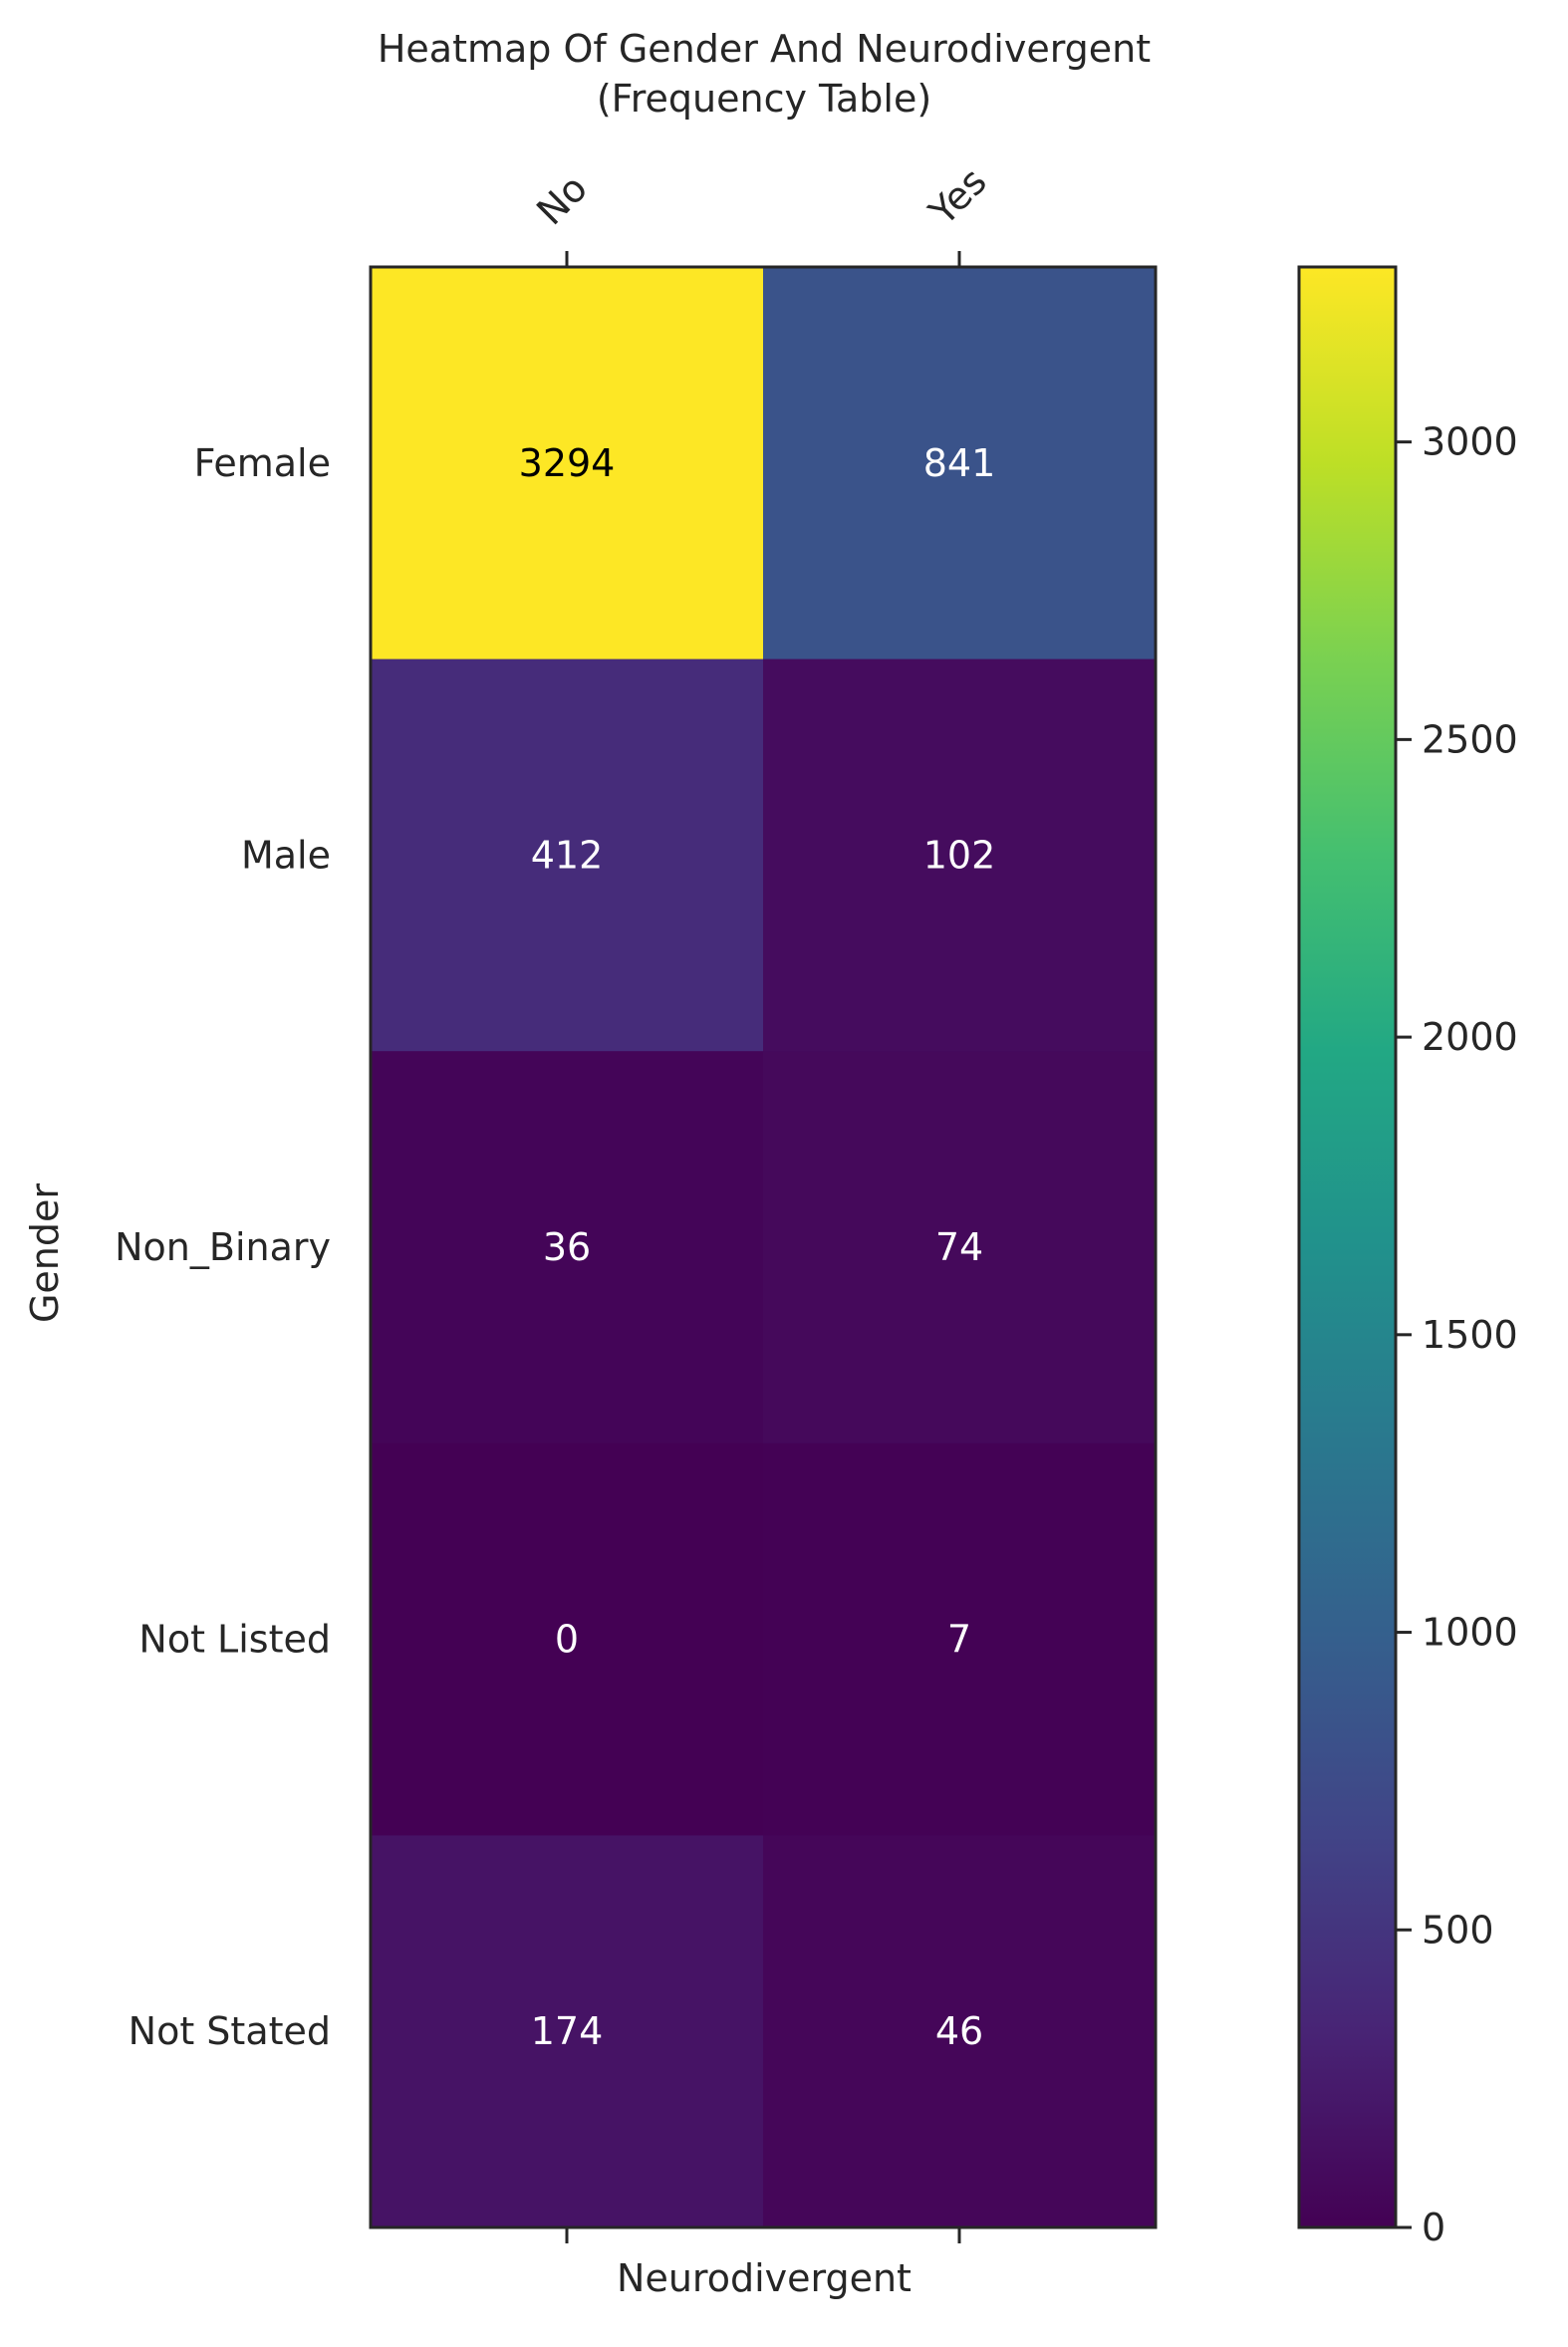 Image resolution: width=1568 pixels, height=2347 pixels. Describe the element at coordinates (957, 196) in the screenshot. I see `x-tick-label: Yes` at that location.